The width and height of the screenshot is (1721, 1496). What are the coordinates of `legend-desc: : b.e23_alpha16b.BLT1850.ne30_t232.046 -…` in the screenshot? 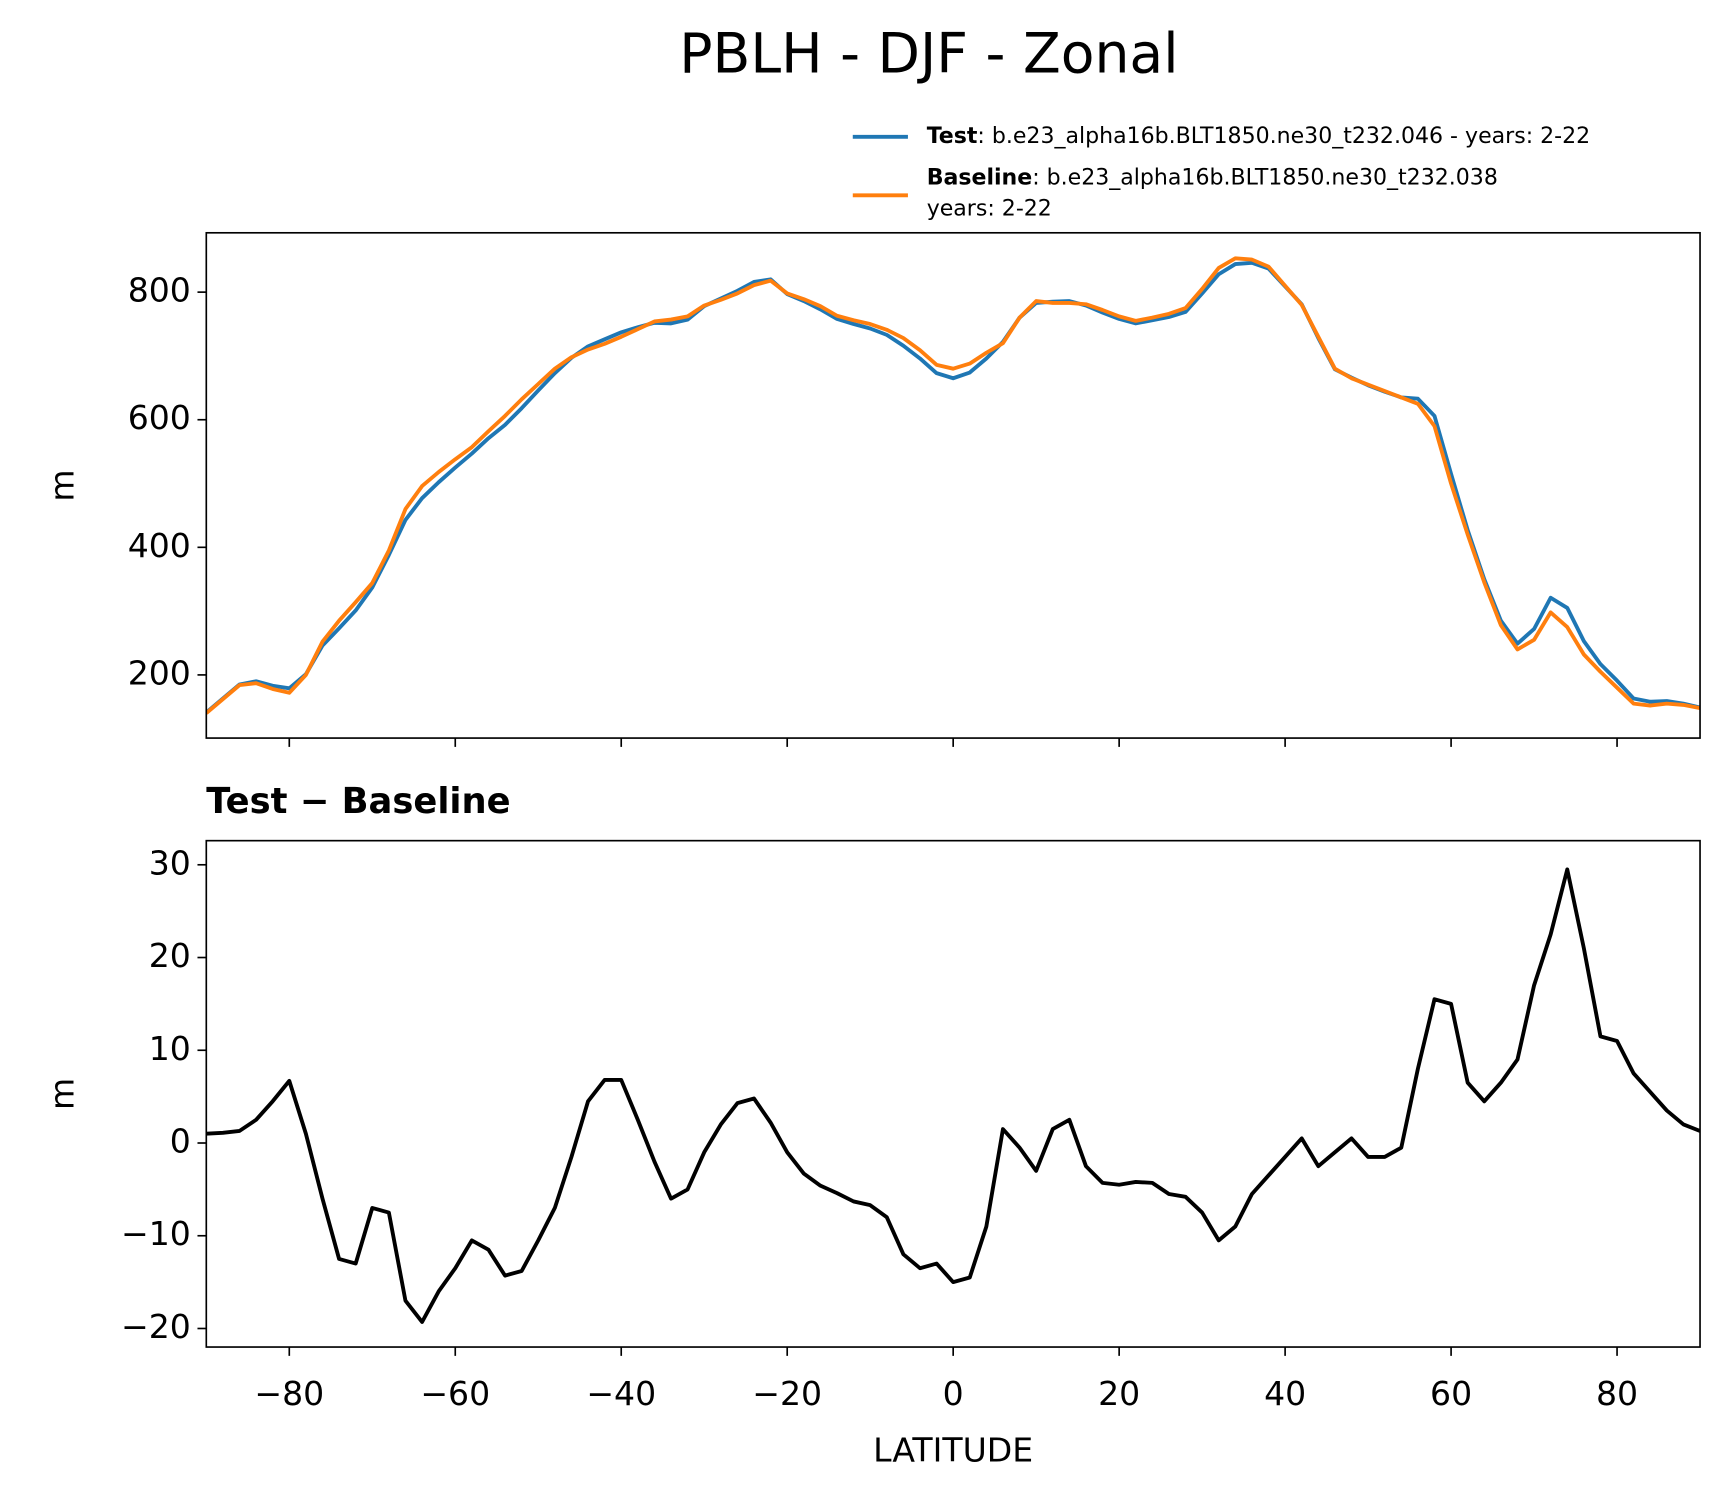 It's located at (1283, 136).